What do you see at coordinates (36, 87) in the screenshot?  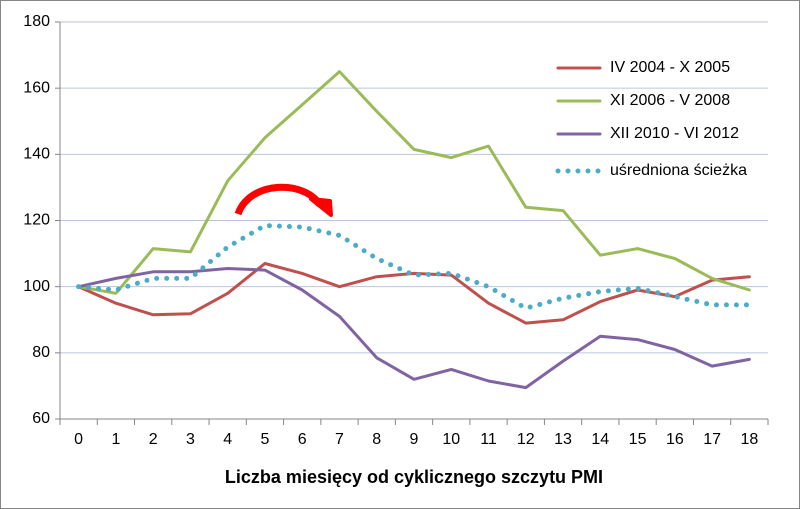 I see `y-tick-label: 160` at bounding box center [36, 87].